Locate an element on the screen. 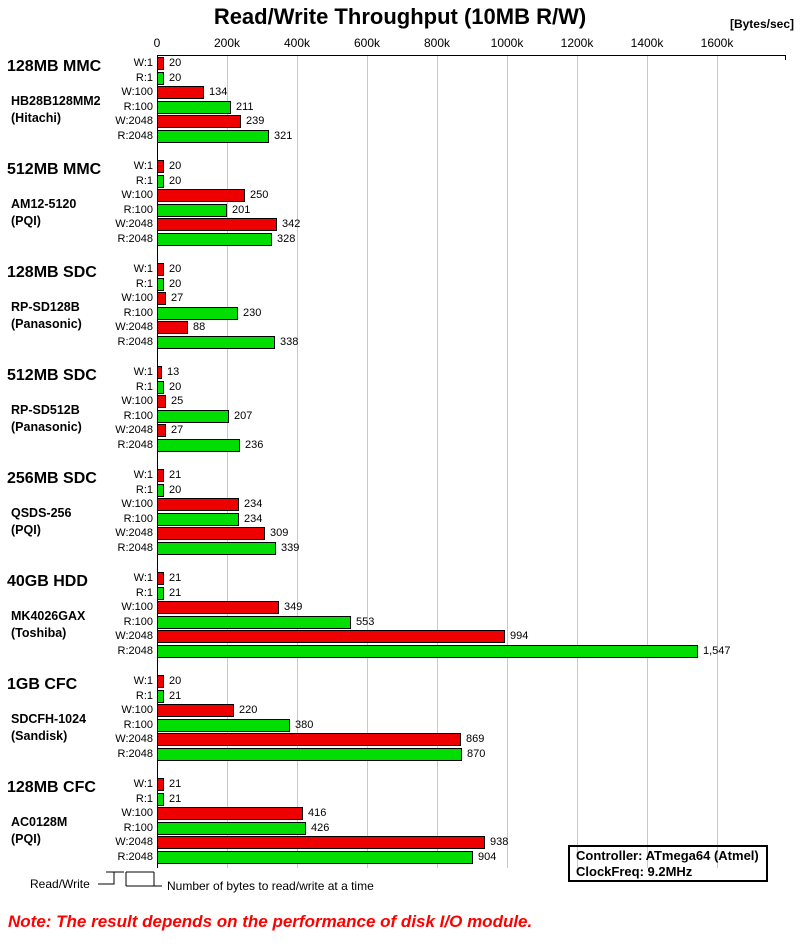 This screenshot has height=950, width=800. controller-line: Controller: ATmega64 (Atmel) is located at coordinates (667, 855).